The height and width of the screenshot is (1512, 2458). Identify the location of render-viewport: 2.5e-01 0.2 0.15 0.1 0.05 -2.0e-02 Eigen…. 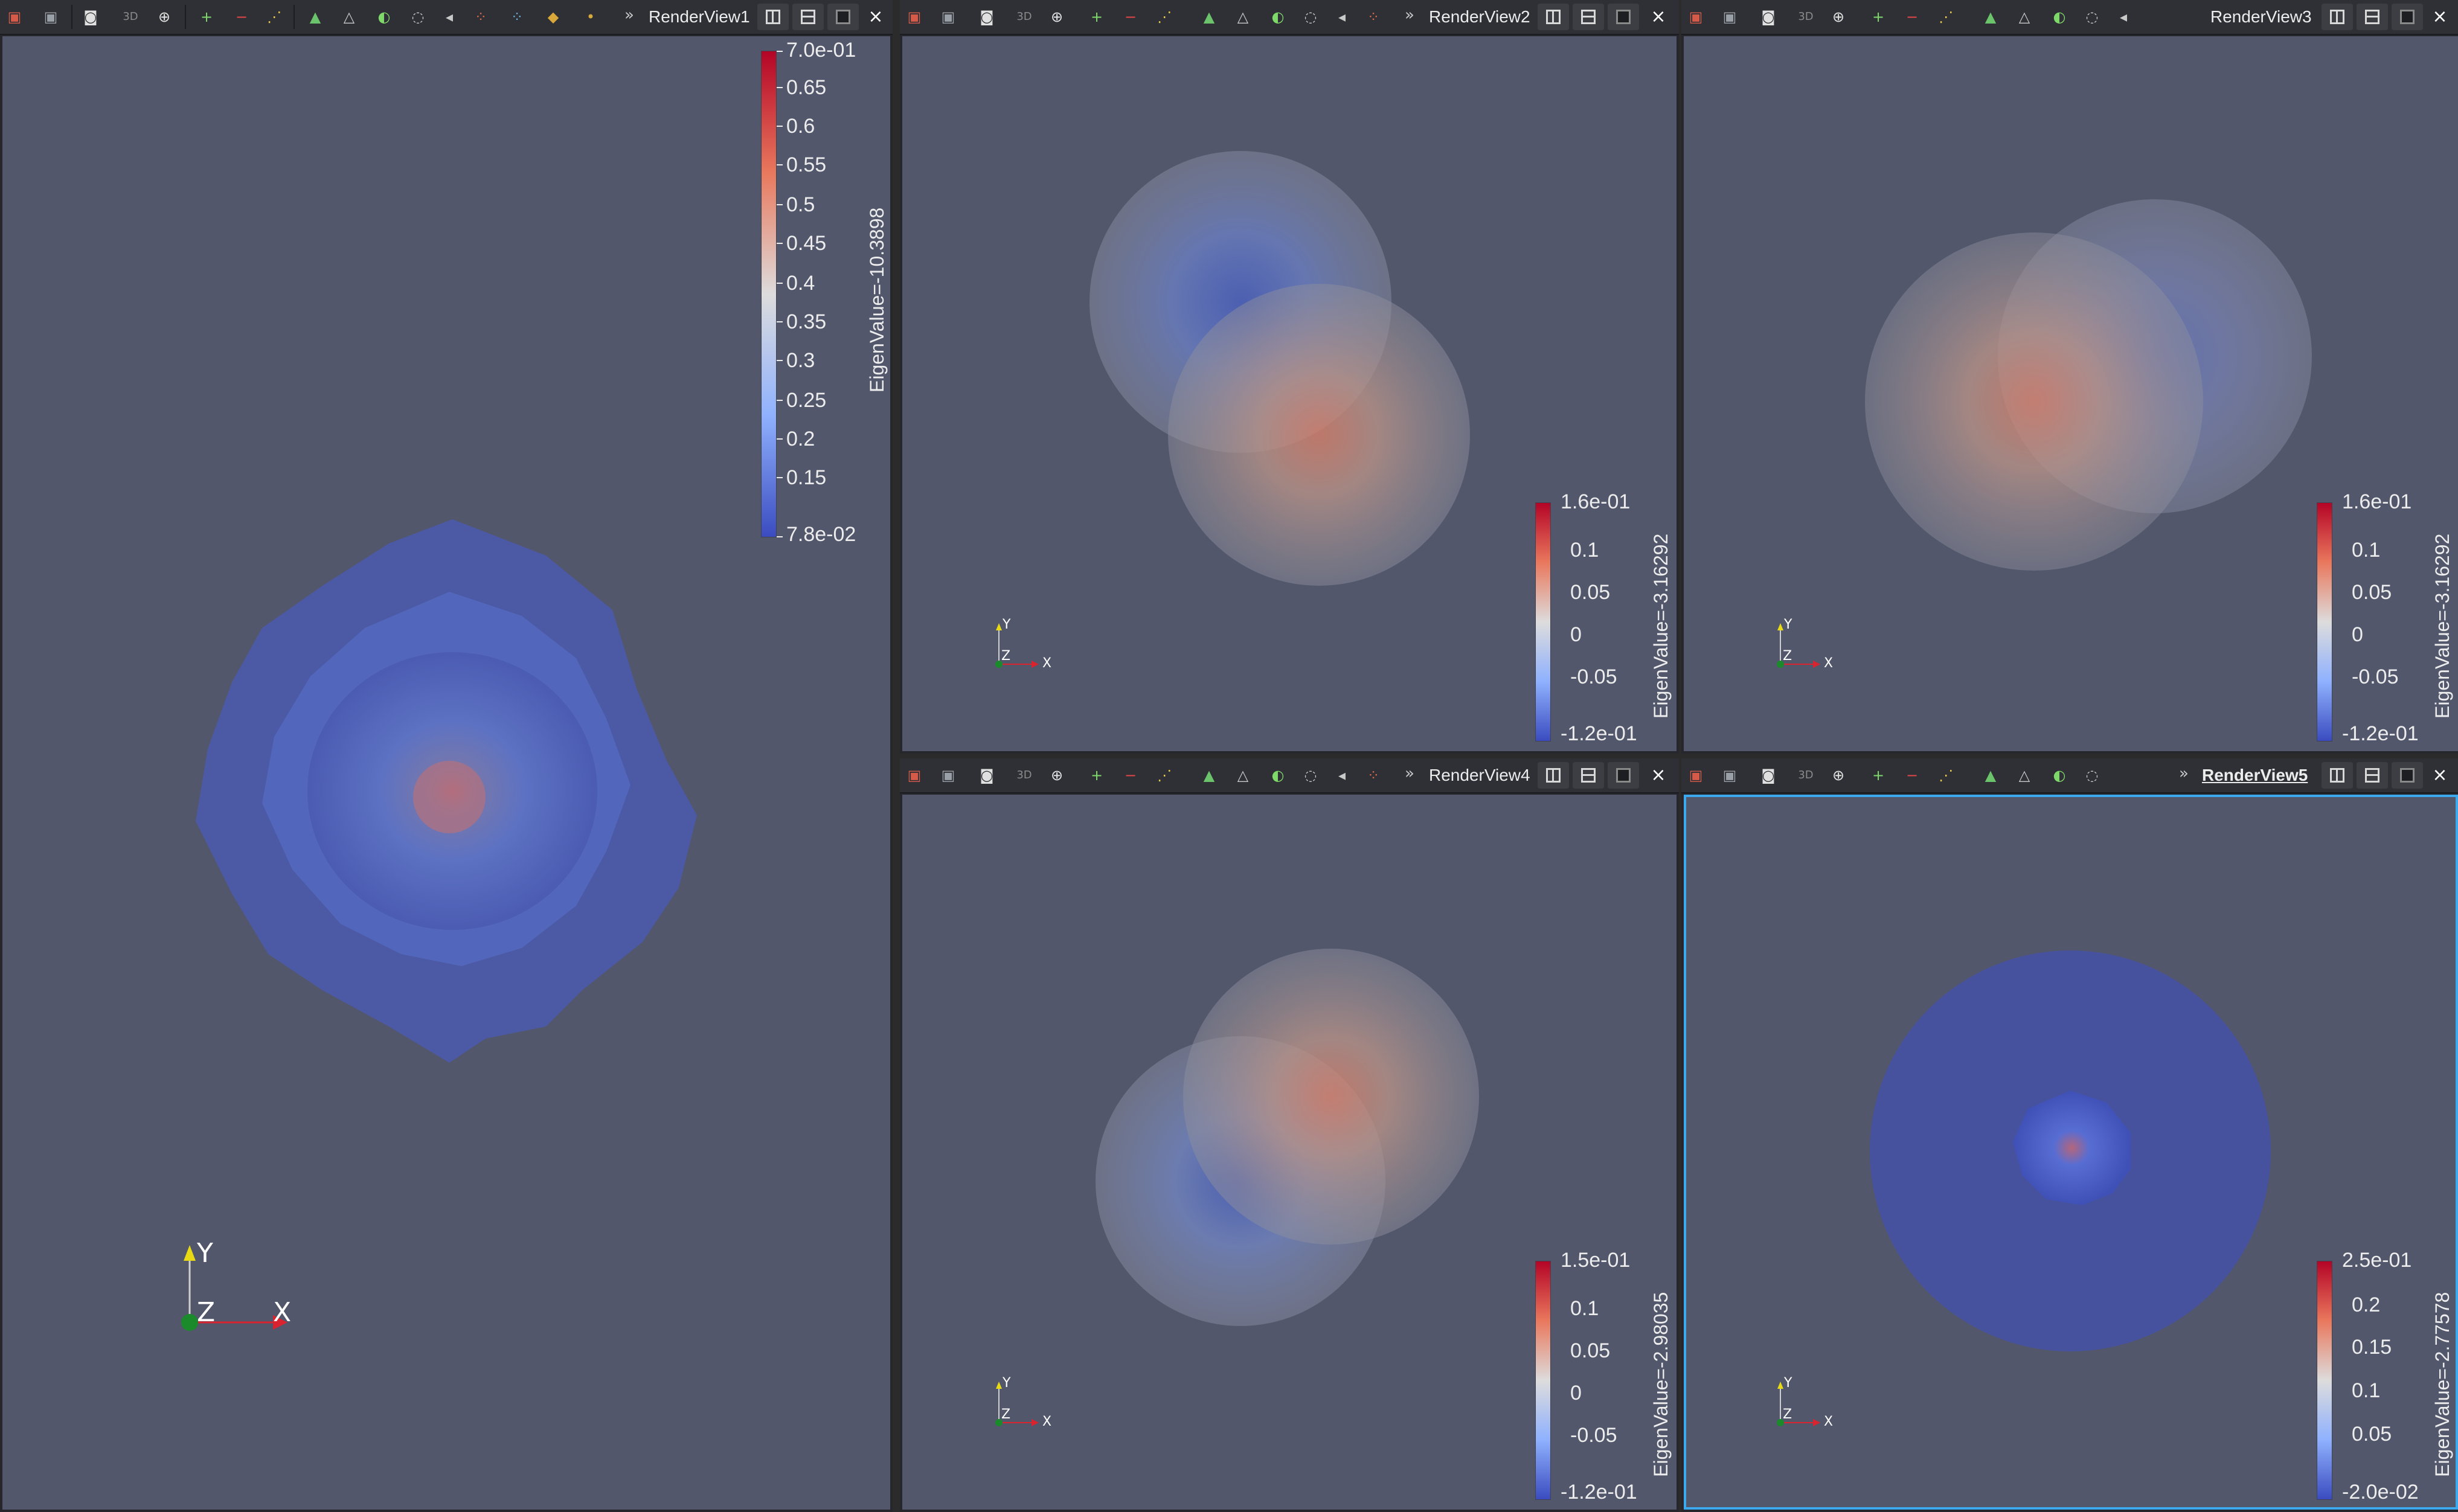
(2071, 1152).